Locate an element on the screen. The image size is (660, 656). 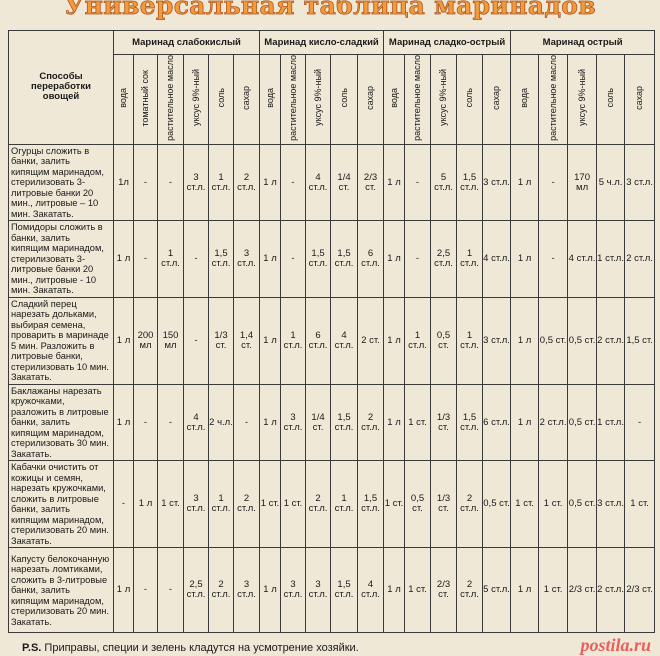
ingredient-column-header: уксус 9%-ный is located at coordinates (318, 99).